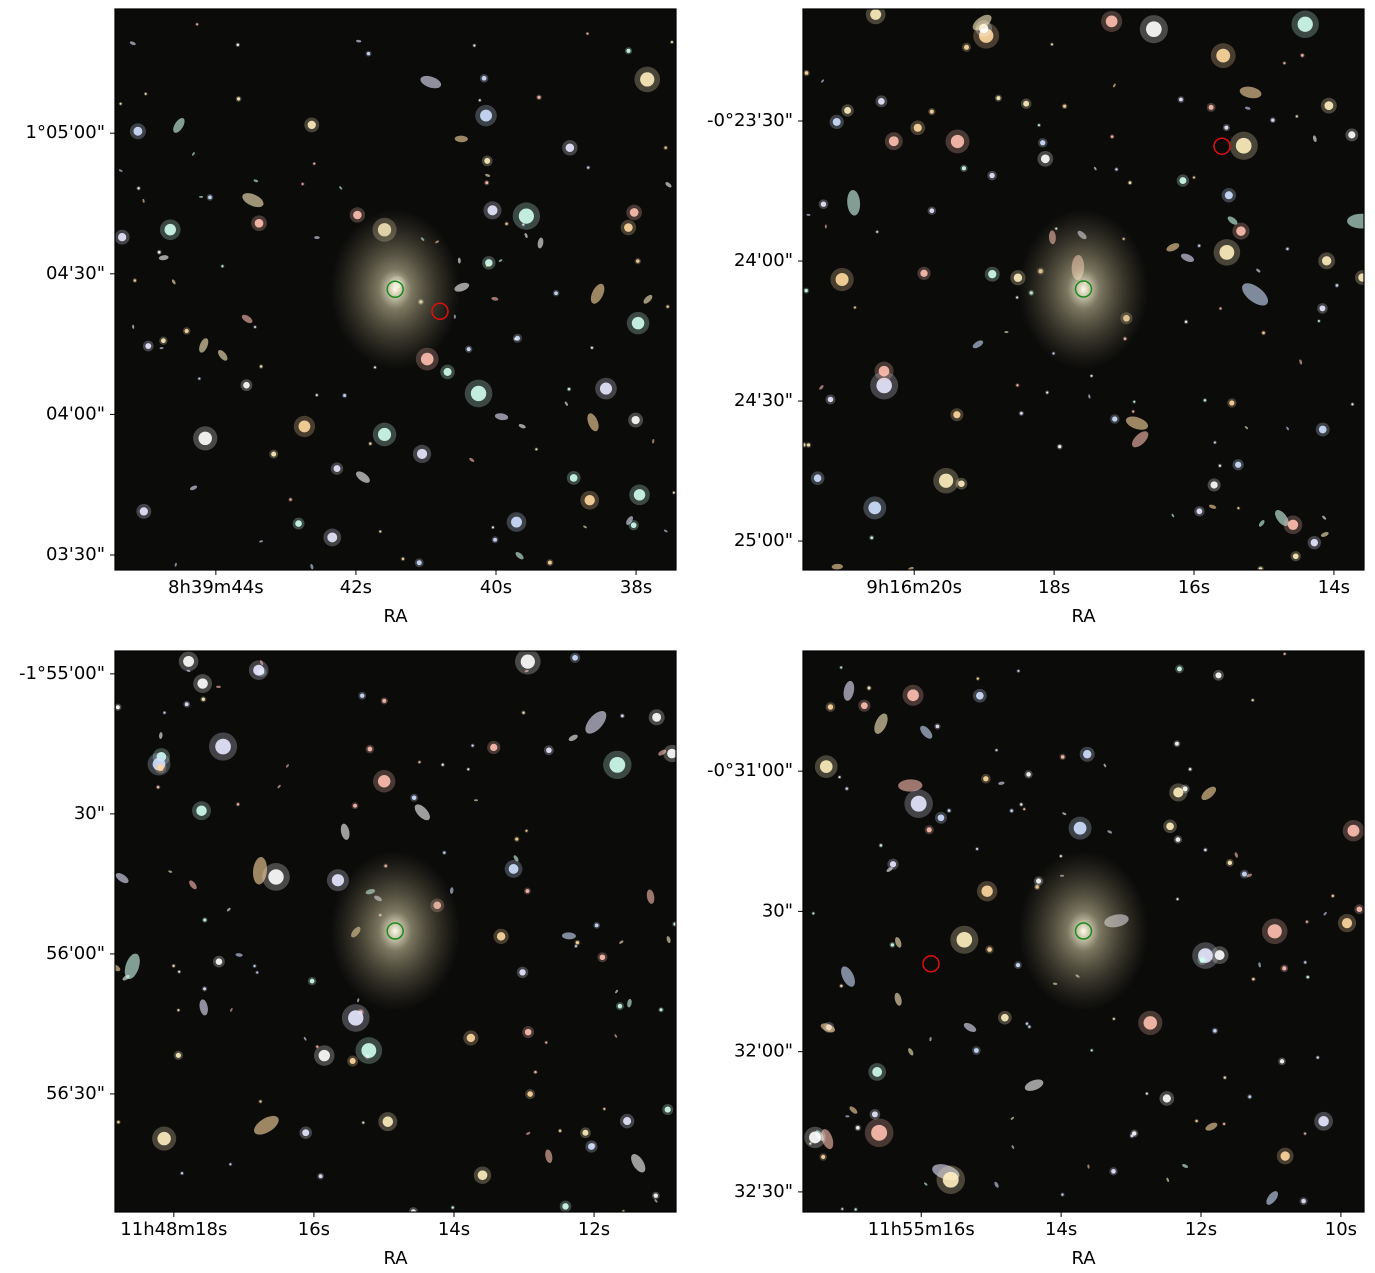 The height and width of the screenshot is (1273, 1375). What do you see at coordinates (89, 813) in the screenshot?
I see `y-tick-label: 30"` at bounding box center [89, 813].